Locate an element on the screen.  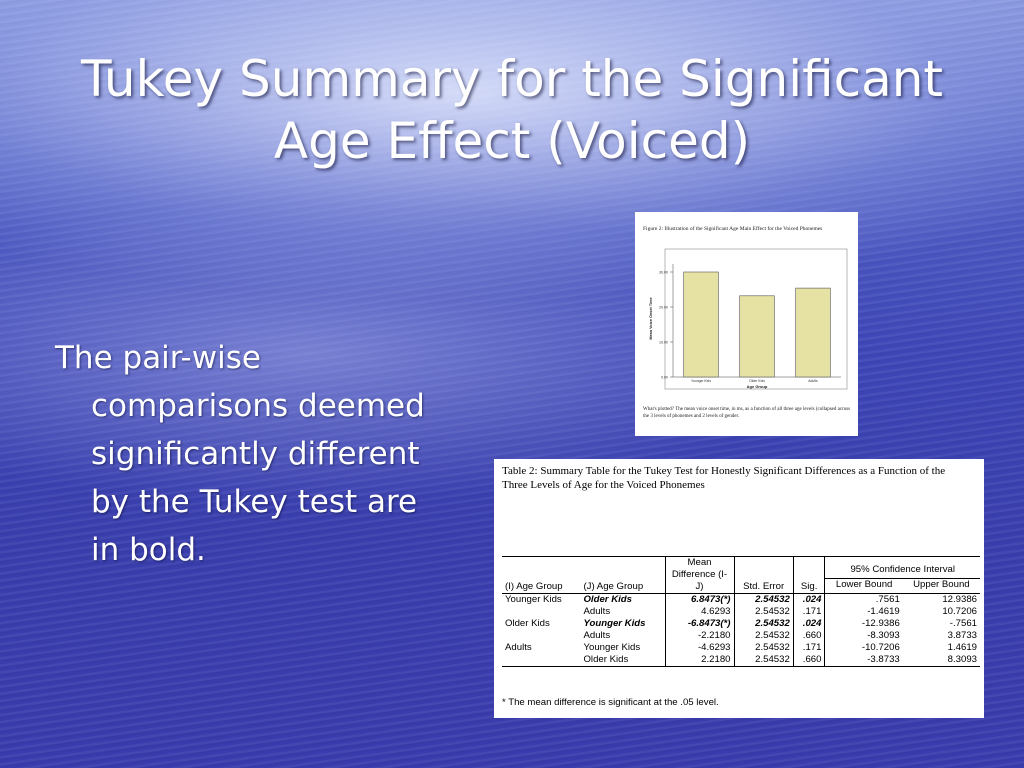
header-sig: Sig. is located at coordinates (808, 575).